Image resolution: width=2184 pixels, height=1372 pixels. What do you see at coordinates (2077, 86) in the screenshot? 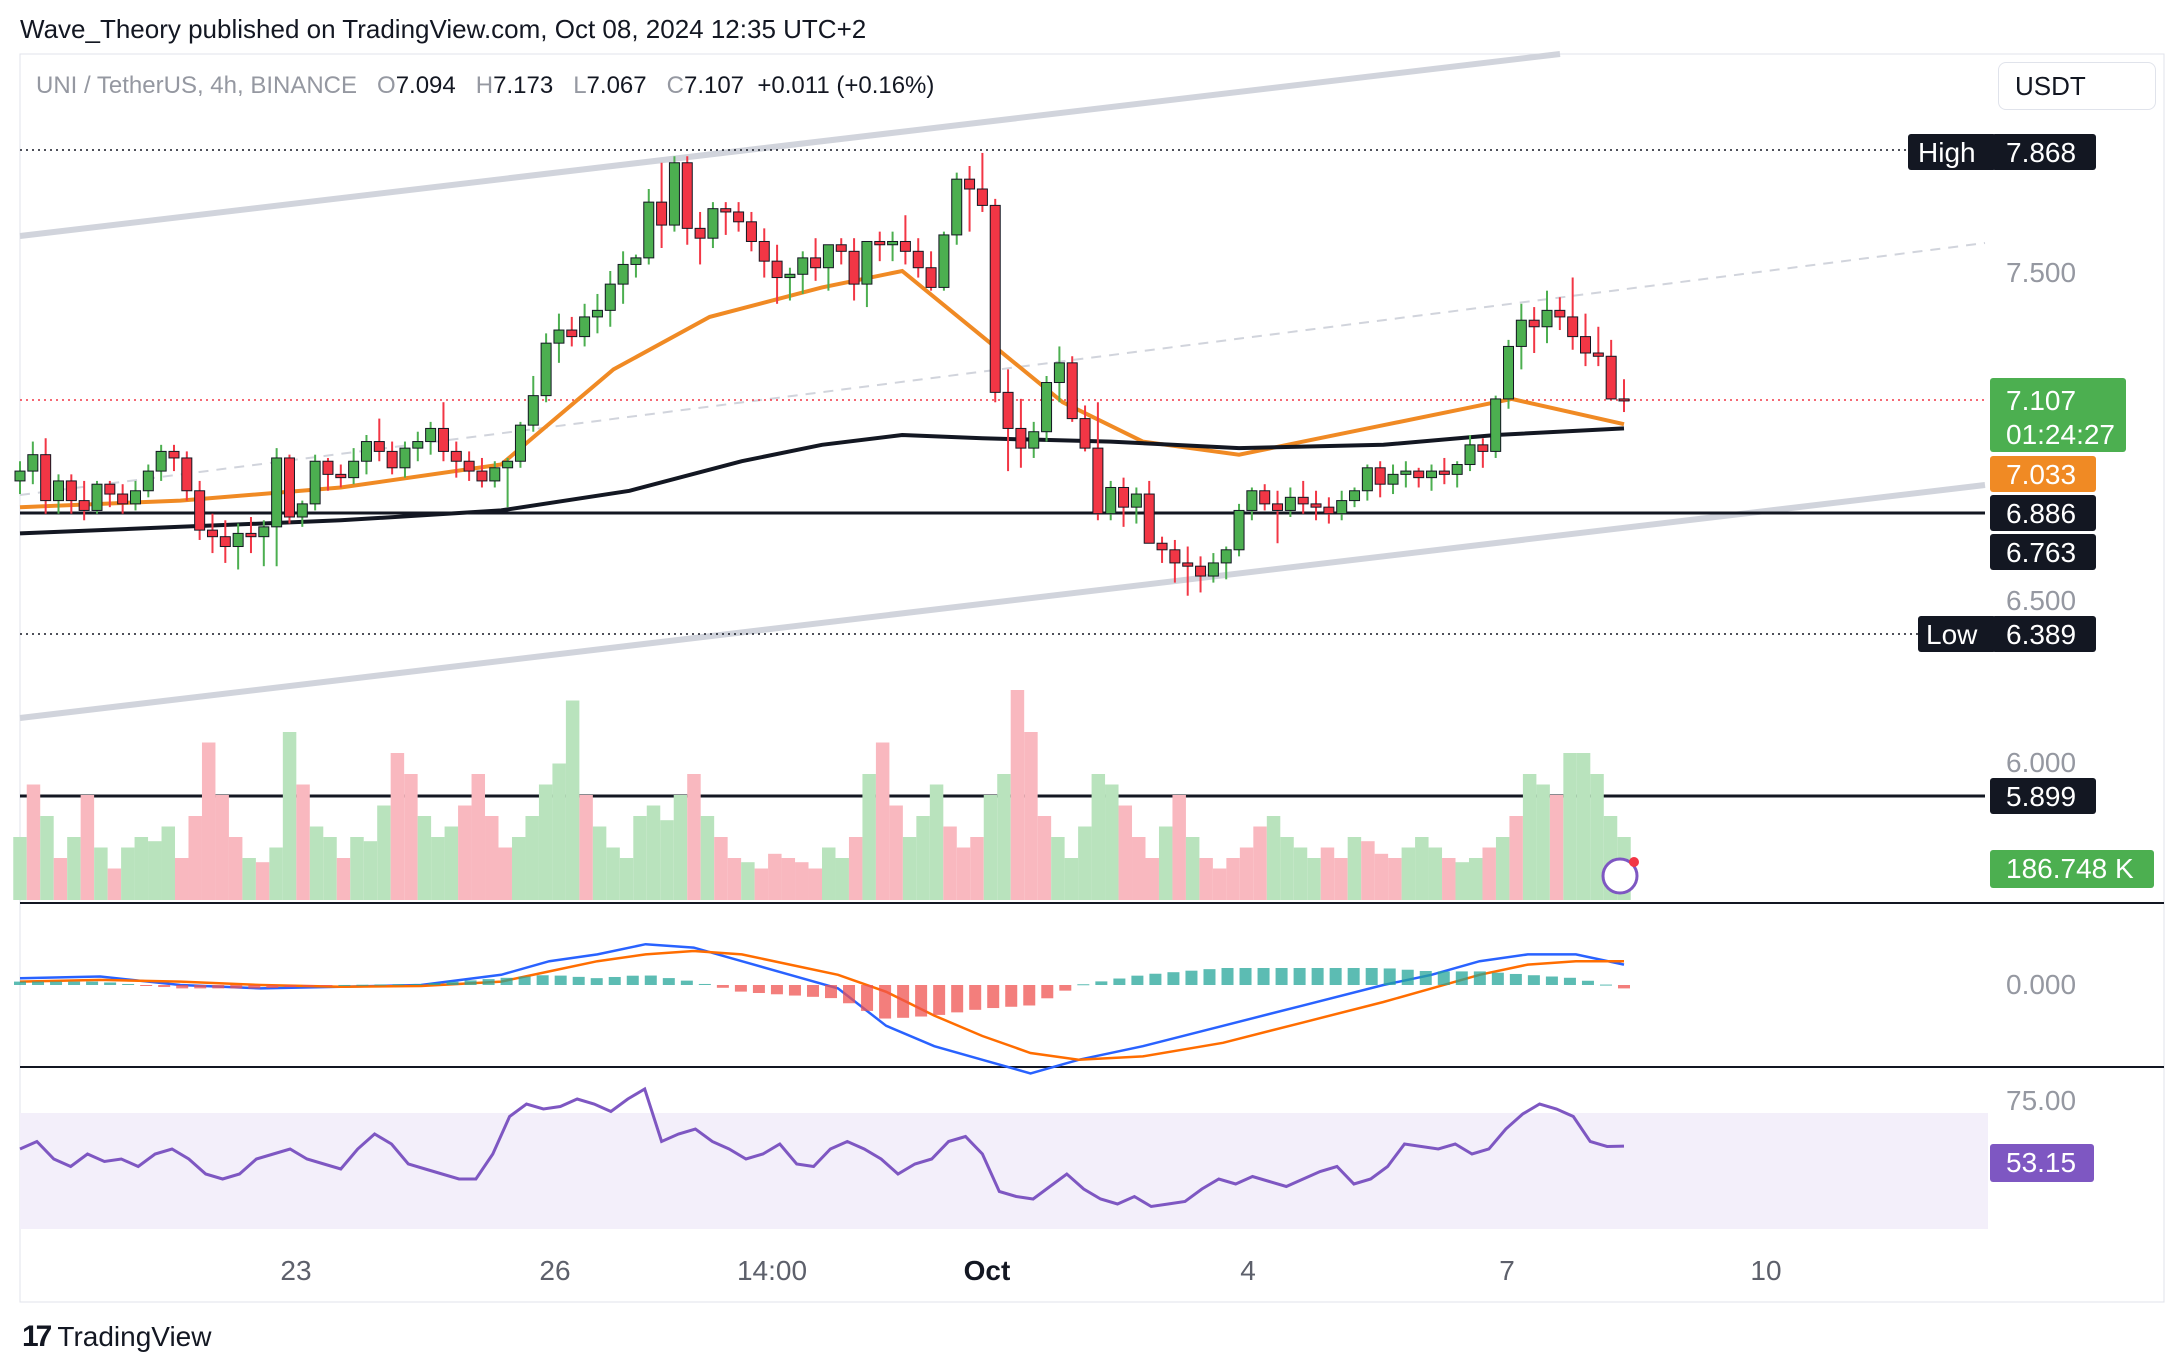
I see `currency-selector: USDT` at bounding box center [2077, 86].